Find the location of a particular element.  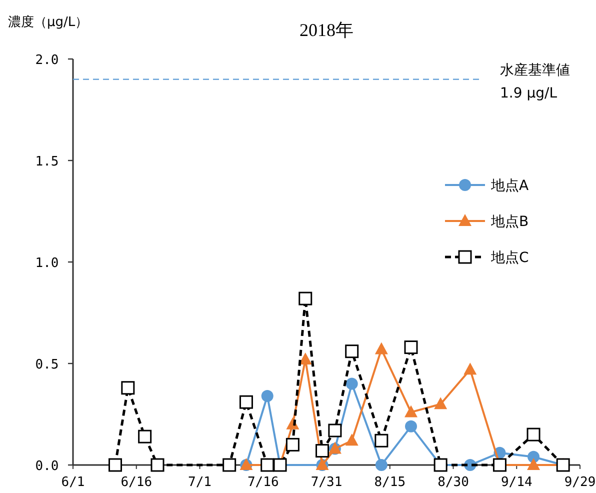

x-tick-label: 7/16 is located at coordinates (263, 482).